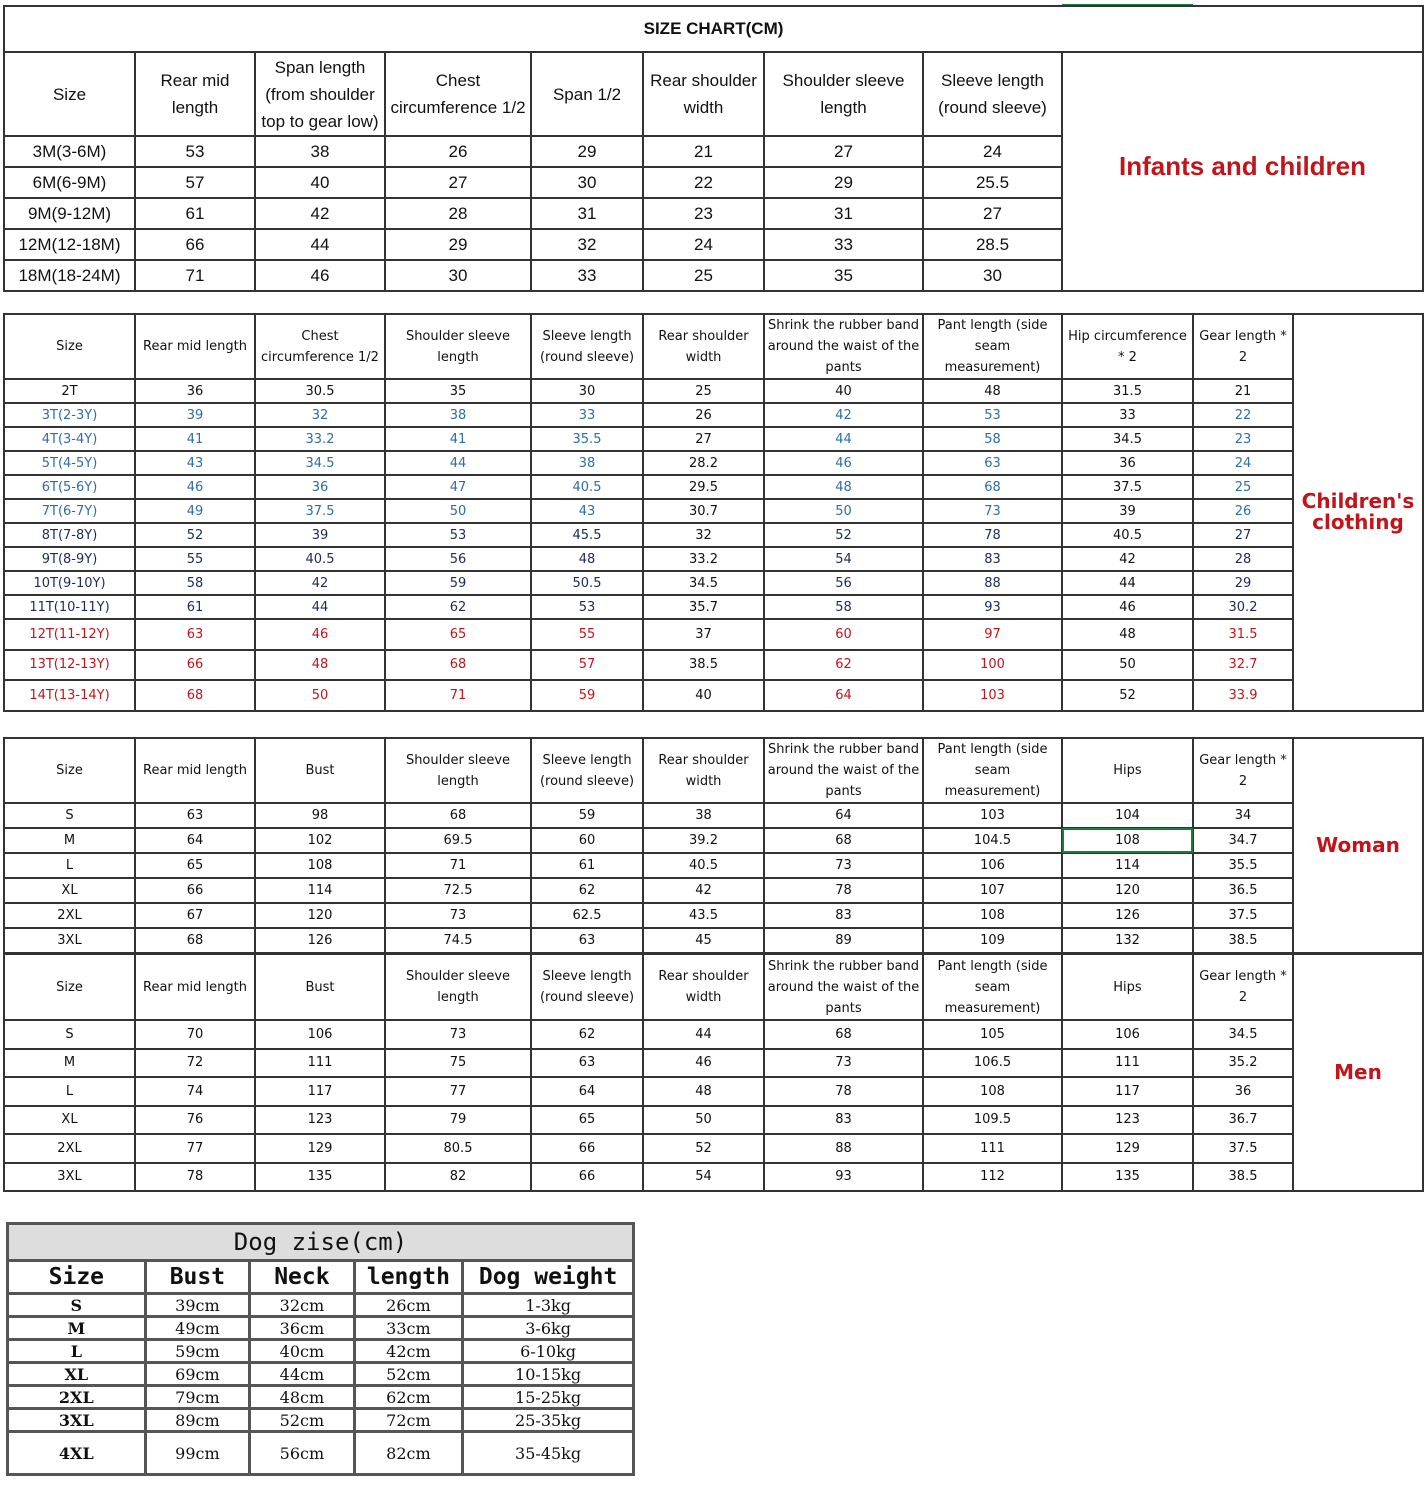 This screenshot has height=1500, width=1428. Describe the element at coordinates (320, 439) in the screenshot. I see `value-cell: 33.2` at that location.